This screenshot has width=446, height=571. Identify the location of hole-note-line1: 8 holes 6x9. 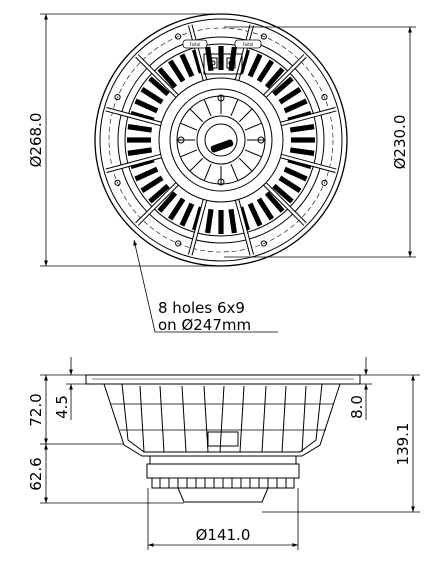
(201, 308).